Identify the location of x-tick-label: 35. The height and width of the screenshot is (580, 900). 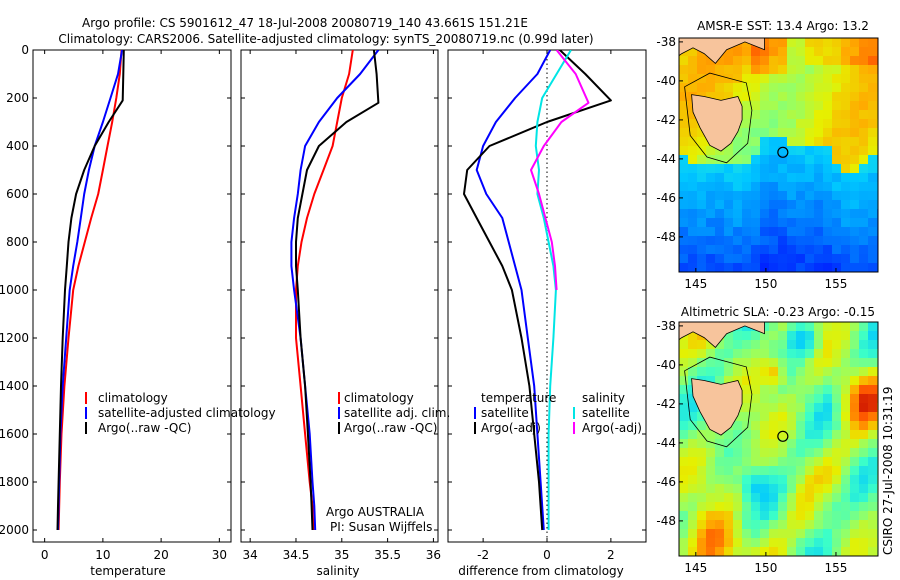
(341, 555).